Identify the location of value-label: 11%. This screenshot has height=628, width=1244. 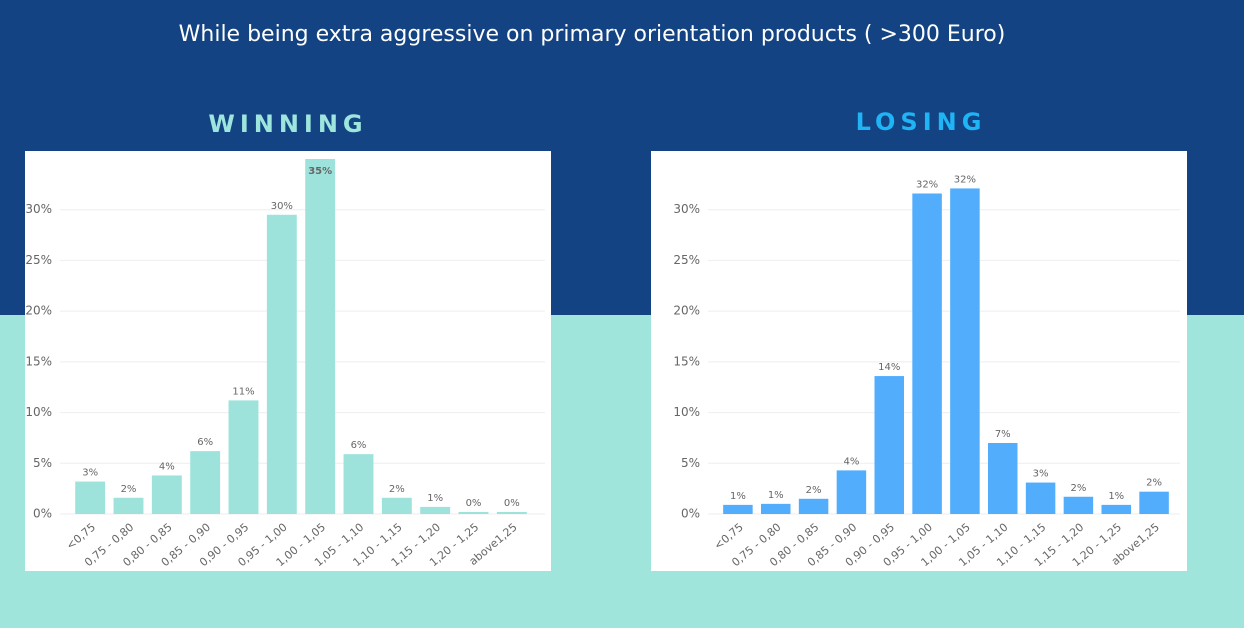
(243, 391).